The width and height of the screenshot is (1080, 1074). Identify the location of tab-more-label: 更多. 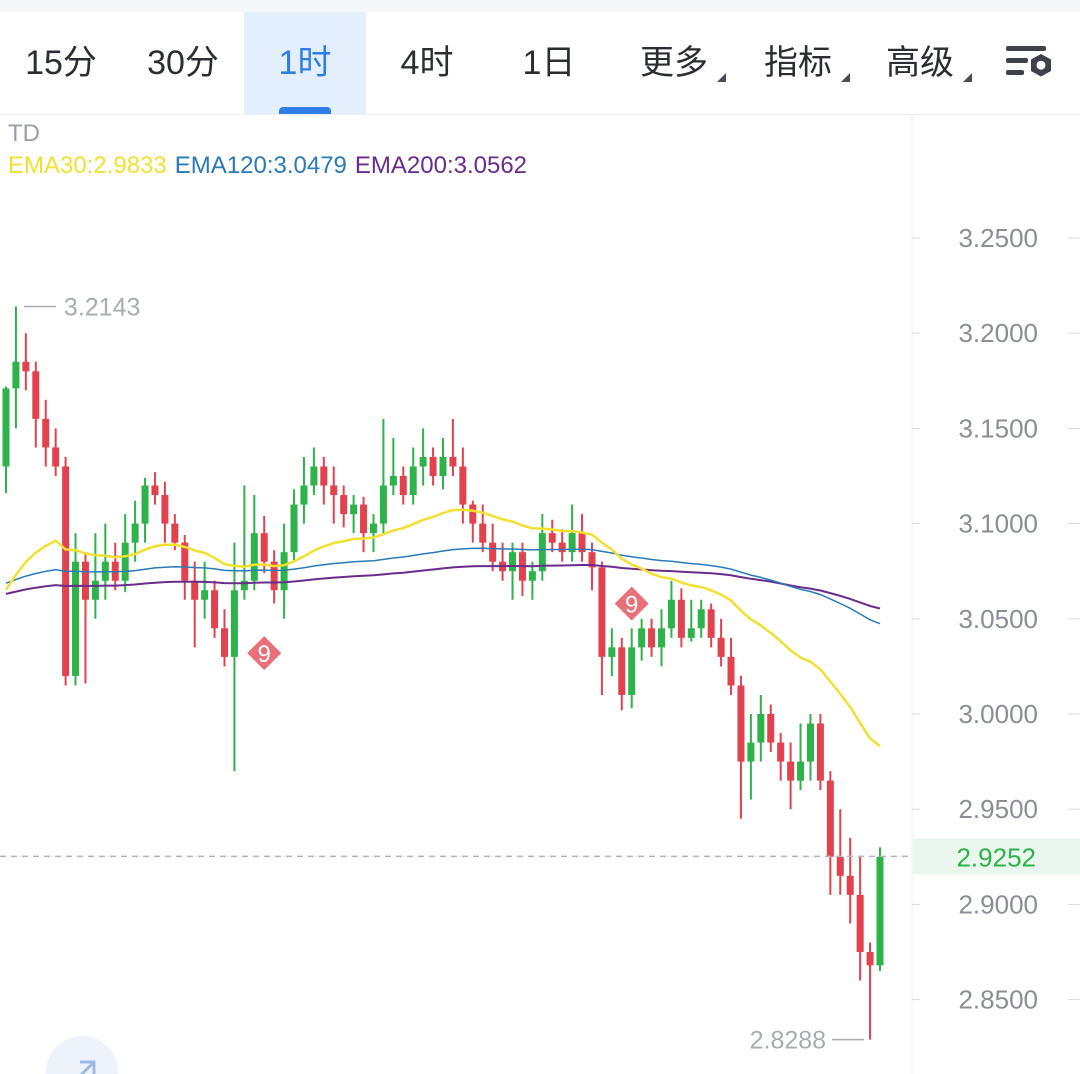
(674, 63).